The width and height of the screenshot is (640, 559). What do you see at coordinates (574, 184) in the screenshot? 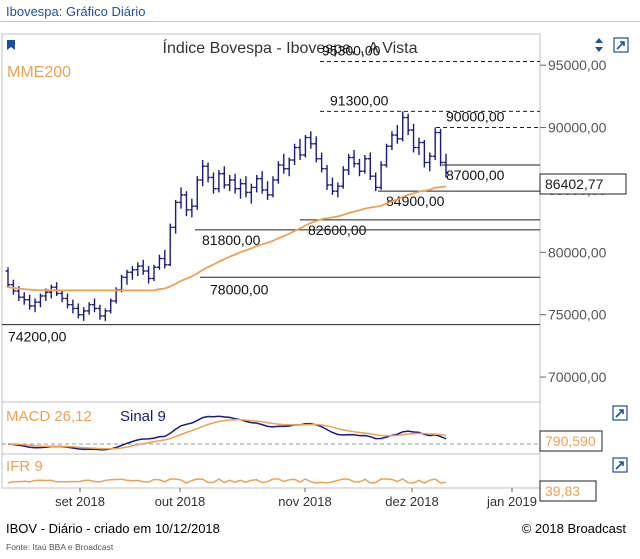
I see `last-price-value: 86402,77` at bounding box center [574, 184].